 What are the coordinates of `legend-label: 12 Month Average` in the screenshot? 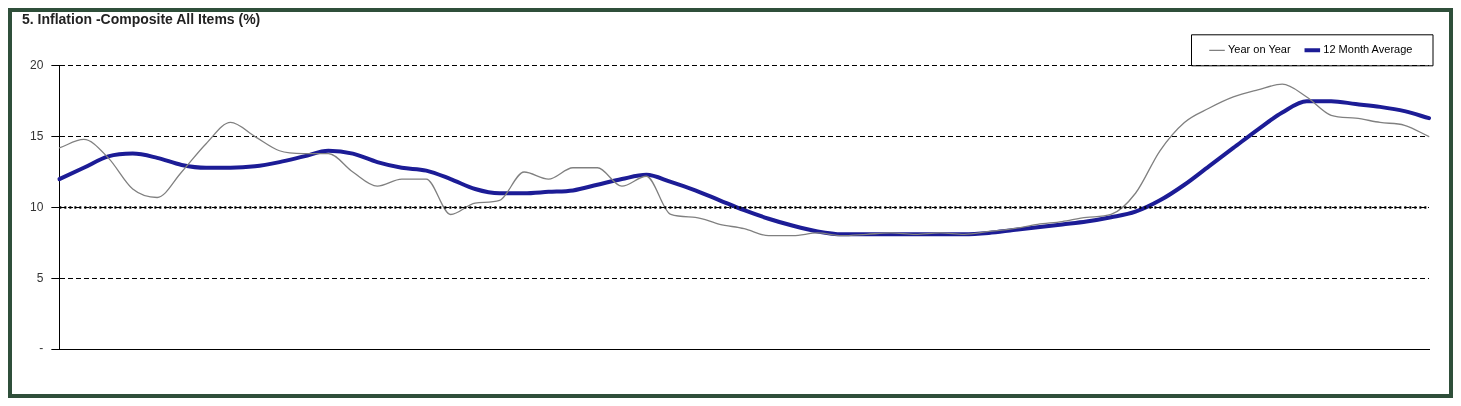 It's located at (1368, 49).